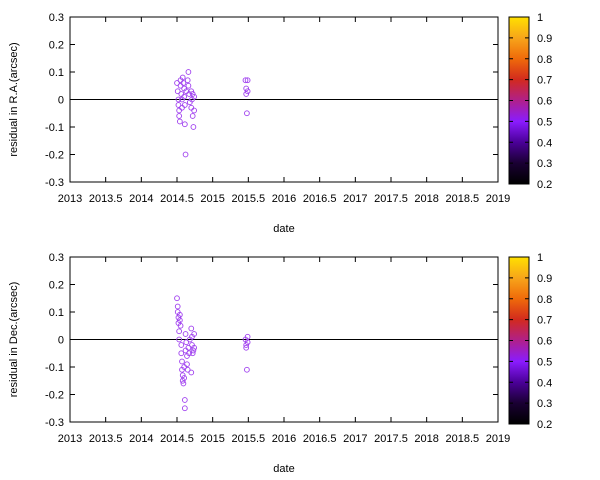 This screenshot has width=600, height=480. Describe the element at coordinates (544, 321) in the screenshot. I see `colorbar-tick-label: 0.7` at that location.